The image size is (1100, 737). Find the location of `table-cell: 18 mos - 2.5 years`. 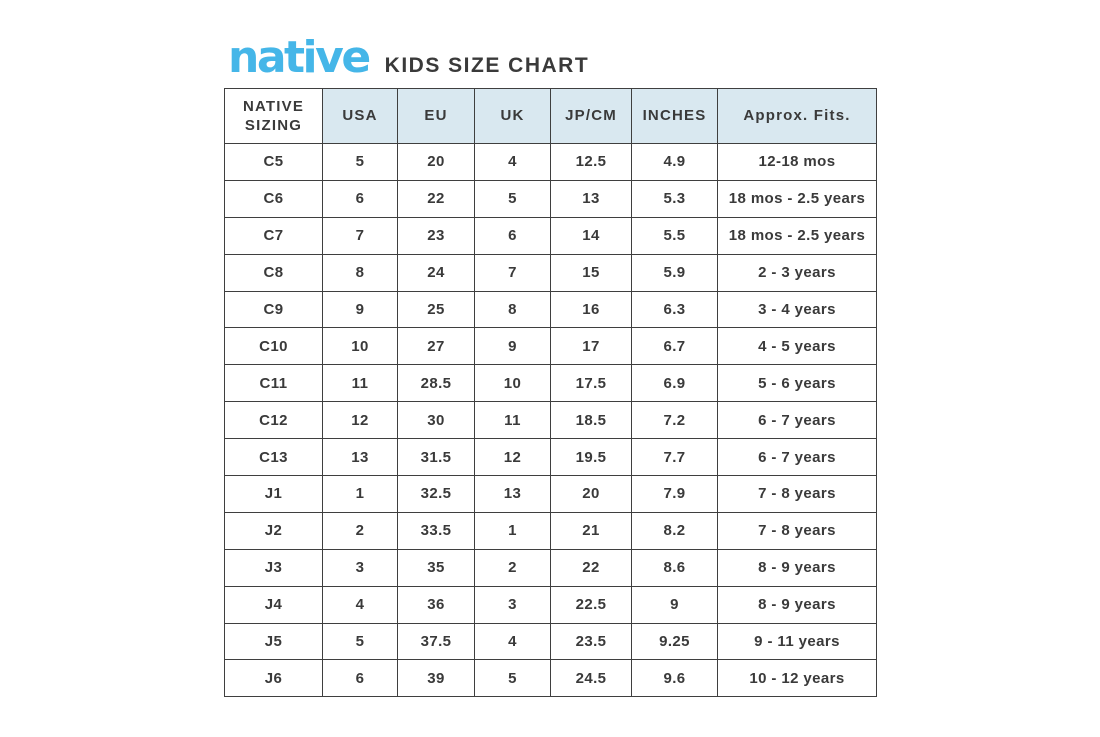

table-cell: 18 mos - 2.5 years is located at coordinates (797, 235).